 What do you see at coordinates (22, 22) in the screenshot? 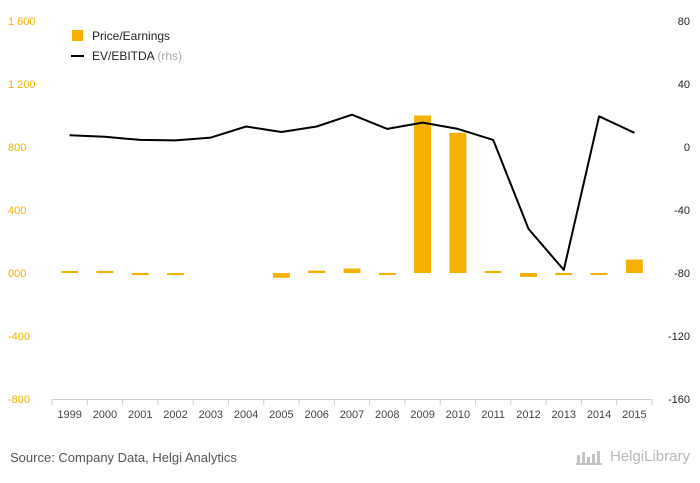
I see `y-left-tick-label: 1 600` at bounding box center [22, 22].